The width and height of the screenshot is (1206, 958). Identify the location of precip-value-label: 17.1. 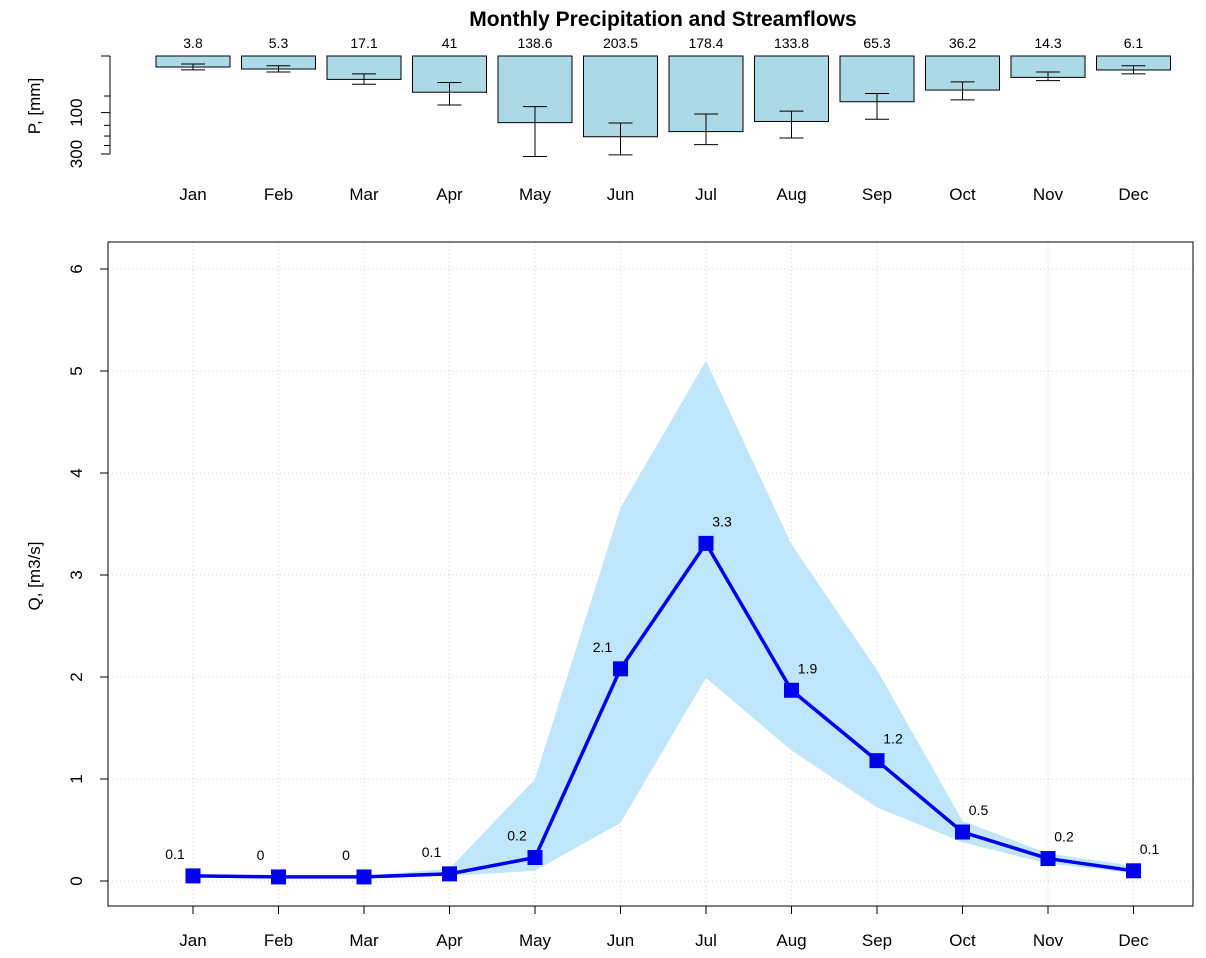
(363, 43).